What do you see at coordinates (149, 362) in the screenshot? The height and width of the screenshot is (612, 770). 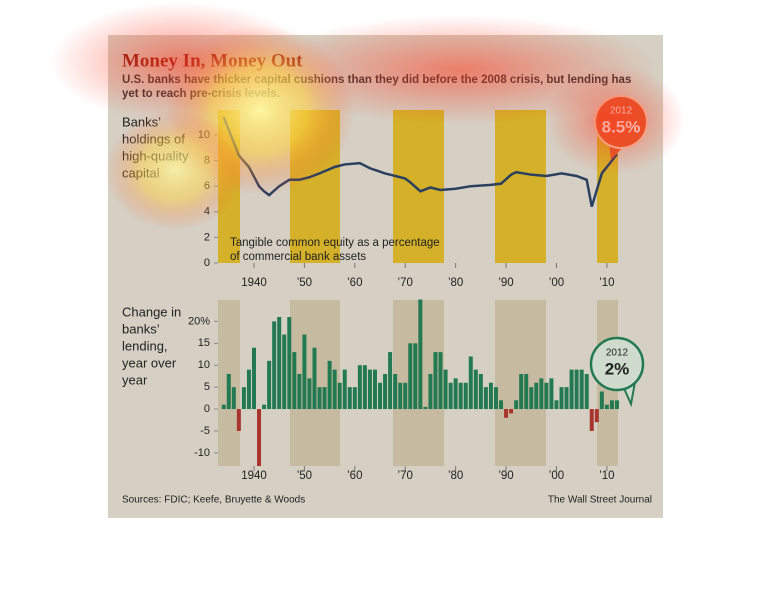 I see `axis-label: year over` at bounding box center [149, 362].